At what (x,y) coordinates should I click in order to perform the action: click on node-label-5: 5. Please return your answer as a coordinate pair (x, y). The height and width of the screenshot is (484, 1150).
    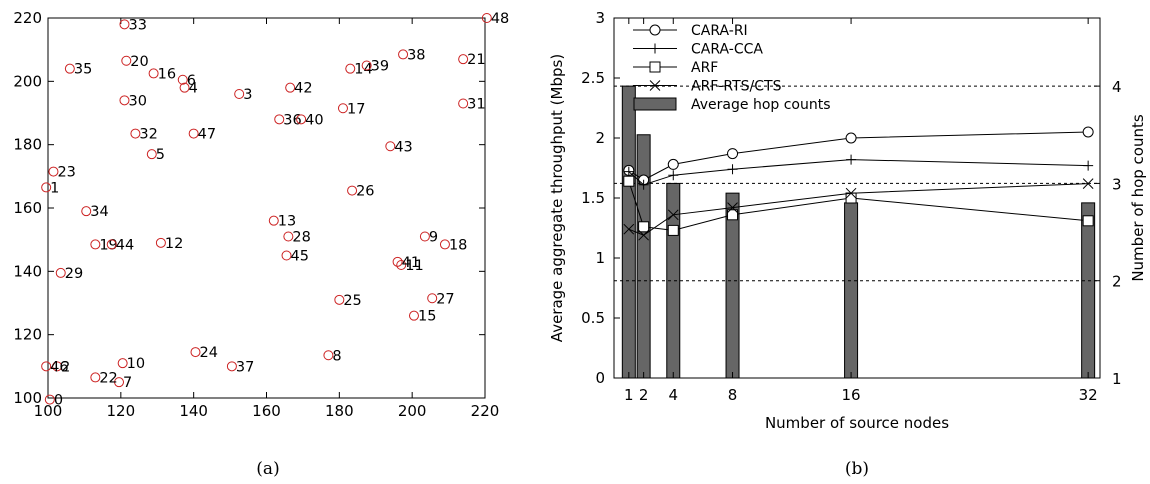
    Looking at the image, I should click on (160, 155).